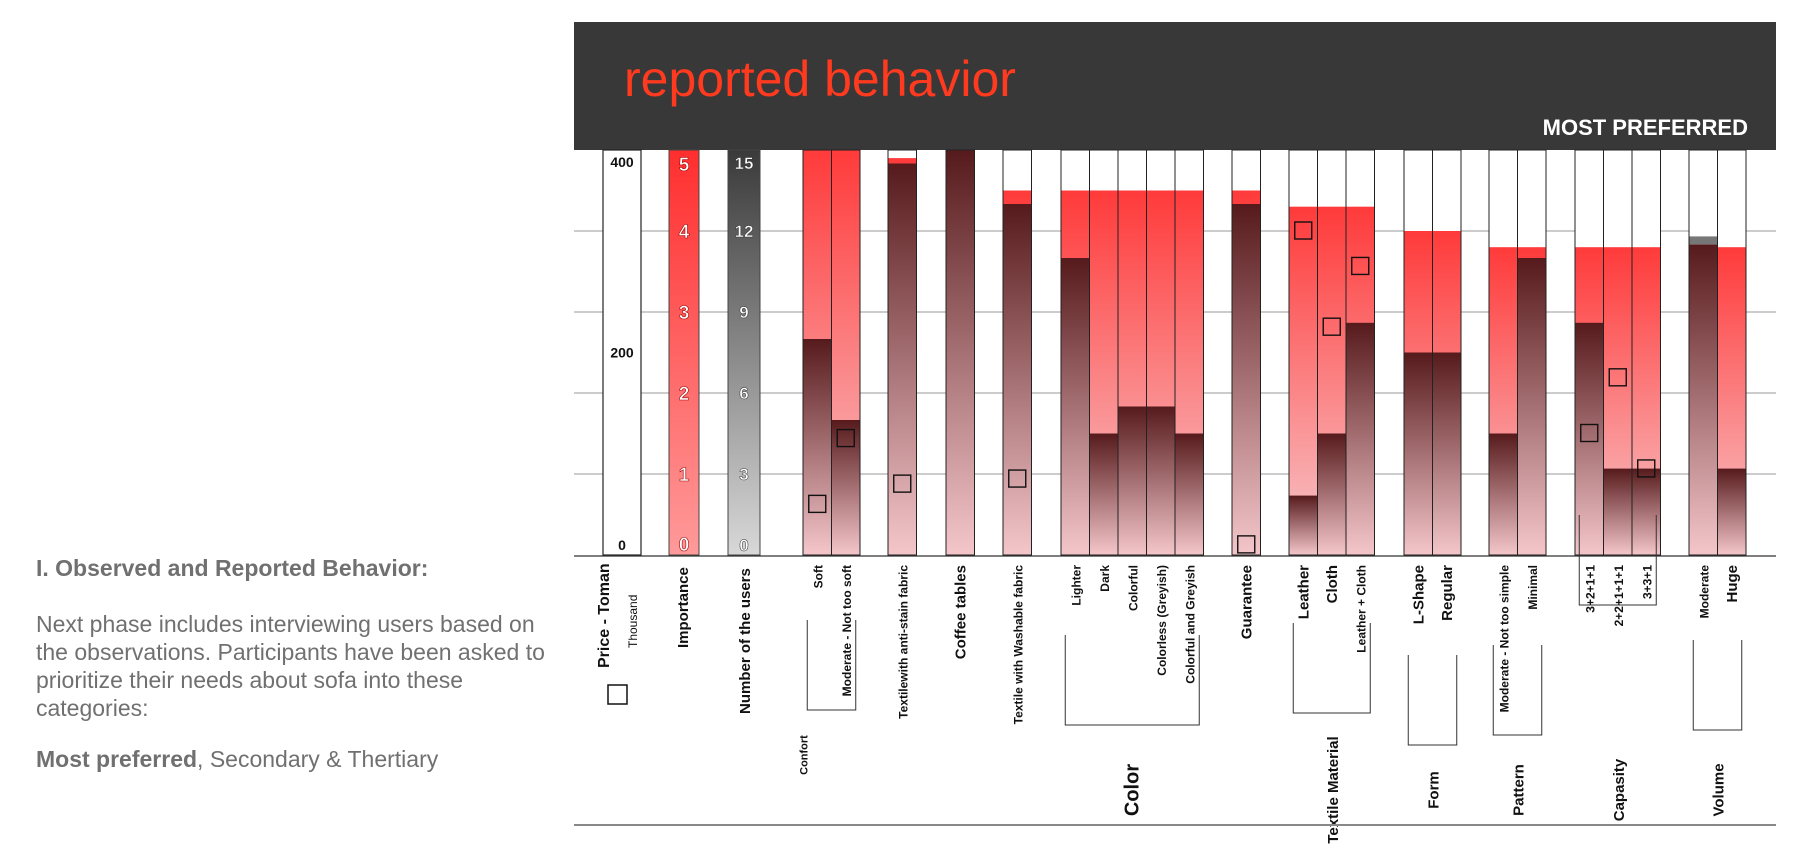 The height and width of the screenshot is (844, 1800). What do you see at coordinates (1519, 790) in the screenshot?
I see `group-label: Pattern` at bounding box center [1519, 790].